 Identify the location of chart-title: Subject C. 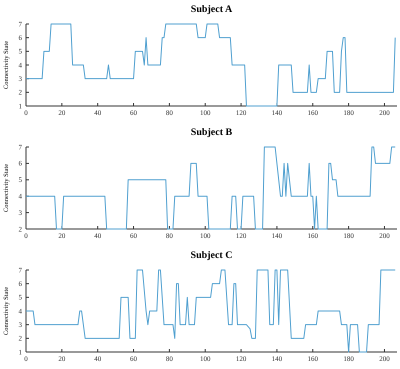
(211, 255).